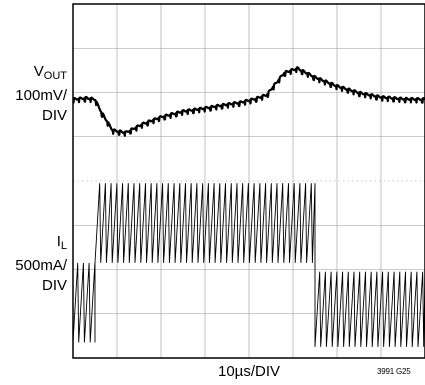 This screenshot has width=425, height=385. I want to click on il-name: IL, so click(61, 242).